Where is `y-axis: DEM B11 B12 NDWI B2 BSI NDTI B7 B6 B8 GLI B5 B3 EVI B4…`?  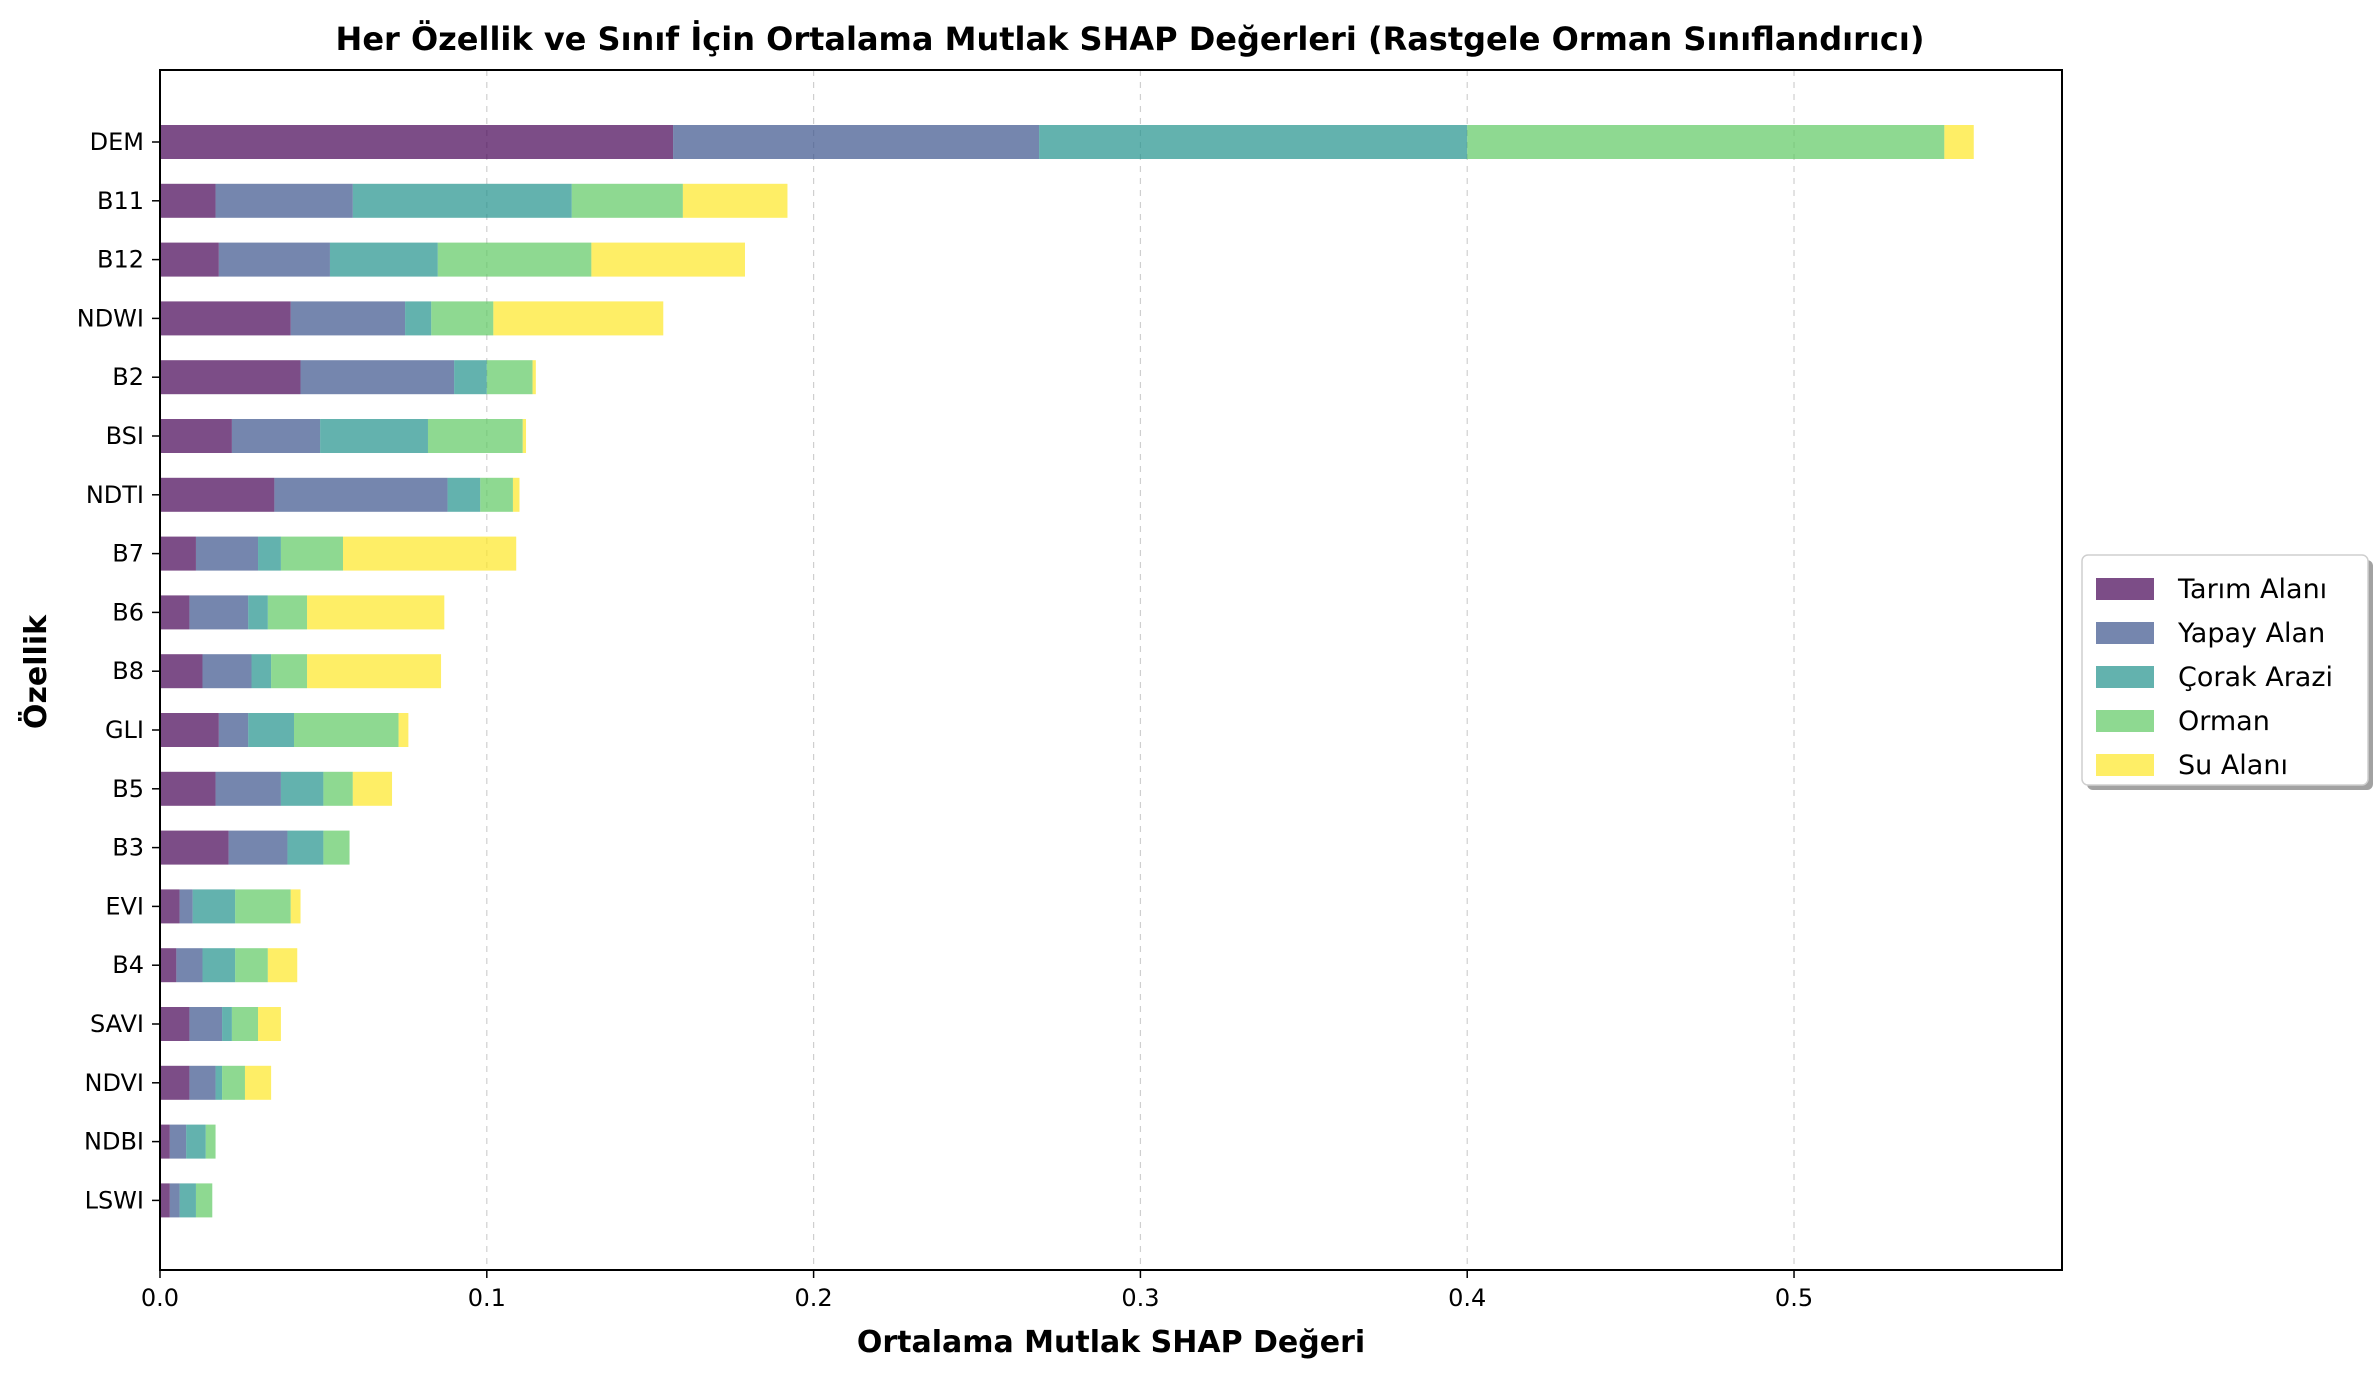 y-axis: DEM B11 B12 NDWI B2 BSI NDTI B7 B6 B8 GLI B5 B3 EVI B4… is located at coordinates (118, 671).